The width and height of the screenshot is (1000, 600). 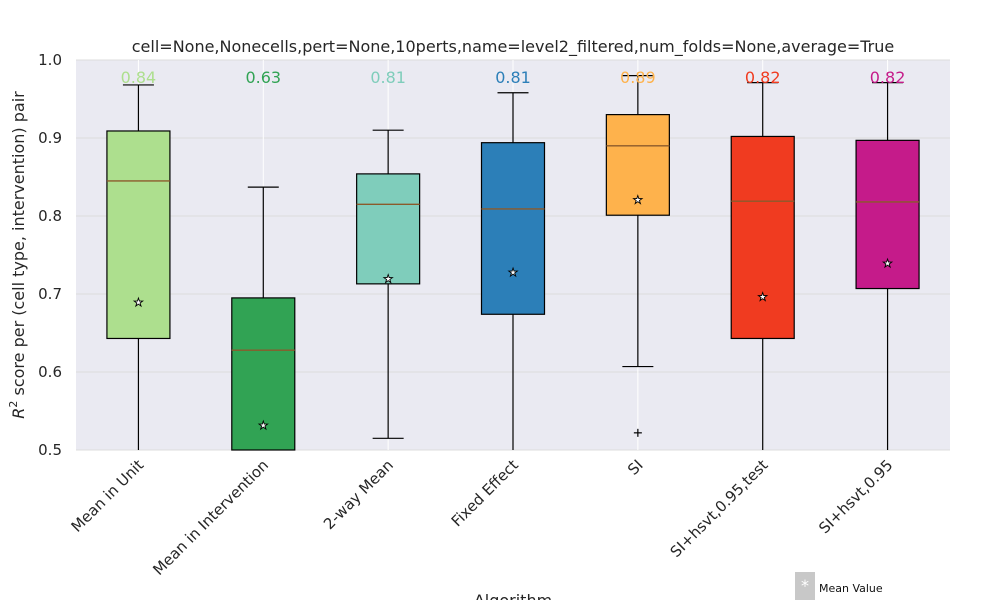 I want to click on x-tick-label: Mean in Unit, so click(x=108, y=496).